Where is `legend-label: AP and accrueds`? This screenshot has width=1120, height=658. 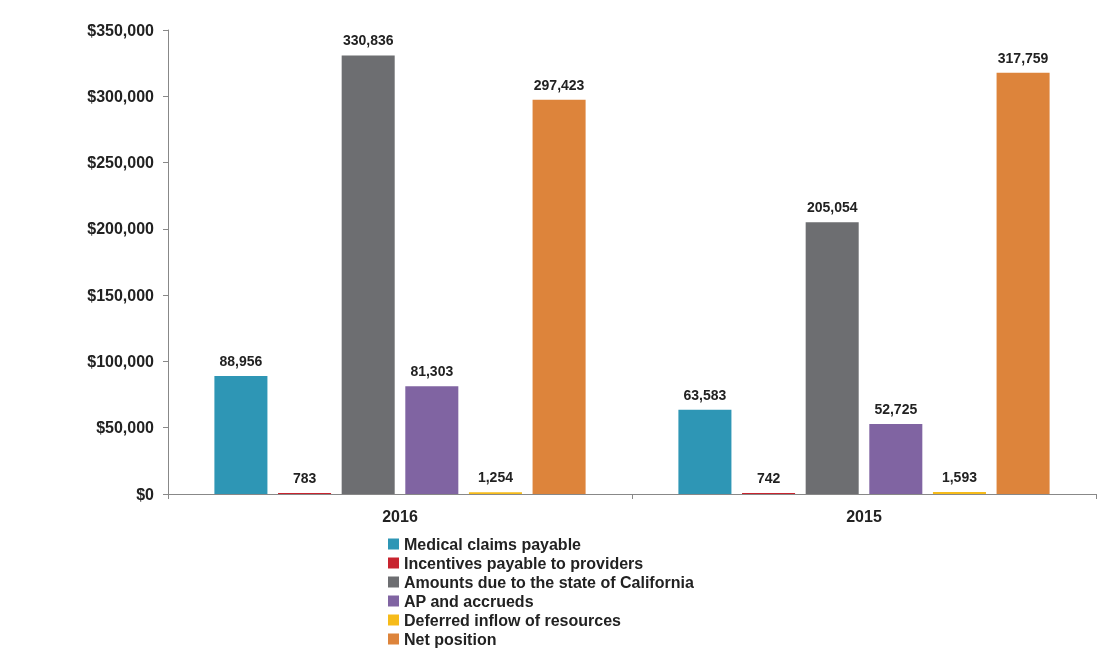
legend-label: AP and accrueds is located at coordinates (469, 601).